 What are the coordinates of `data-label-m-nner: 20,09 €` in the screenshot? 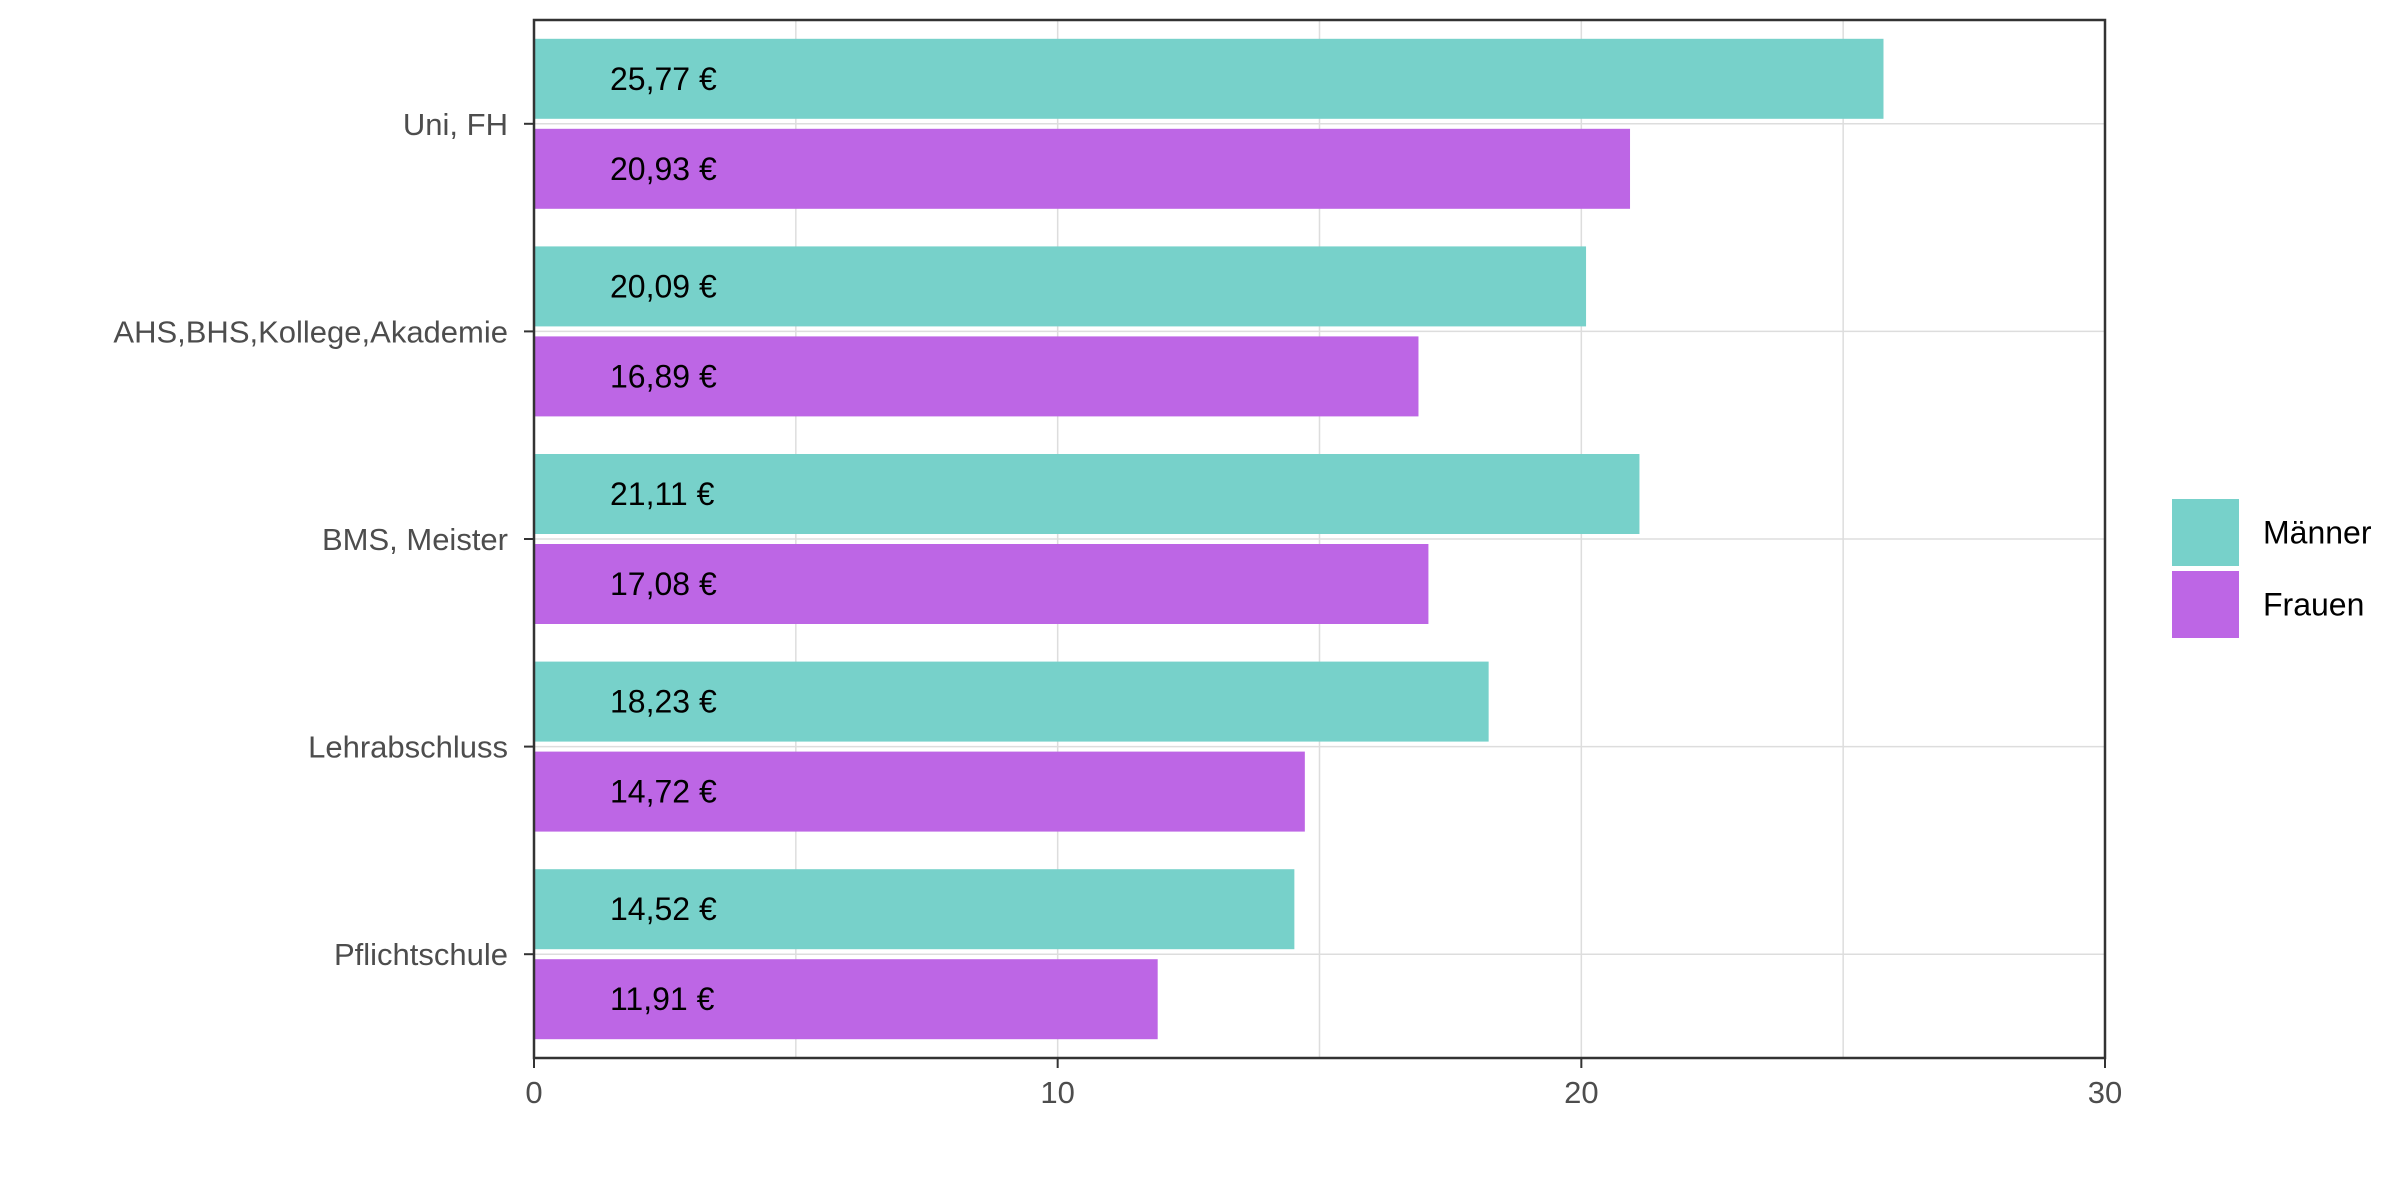 It's located at (663, 286).